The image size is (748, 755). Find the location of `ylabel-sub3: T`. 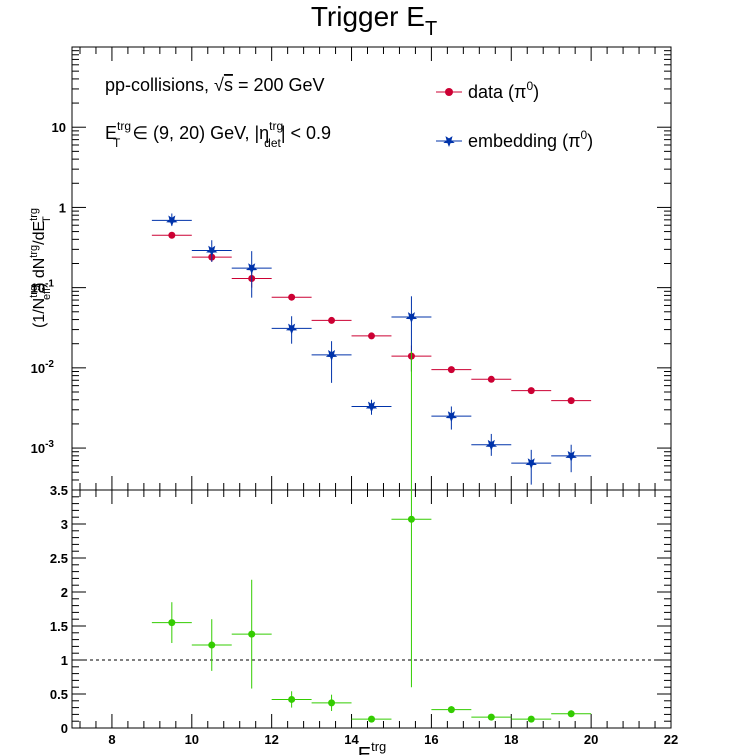

ylabel-sub3: T is located at coordinates (47, 219).